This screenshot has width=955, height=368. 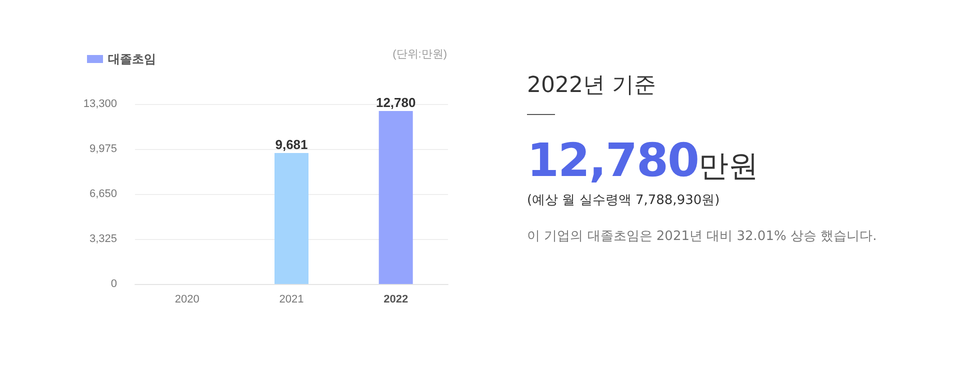 I want to click on text: 만원, so click(x=728, y=166).